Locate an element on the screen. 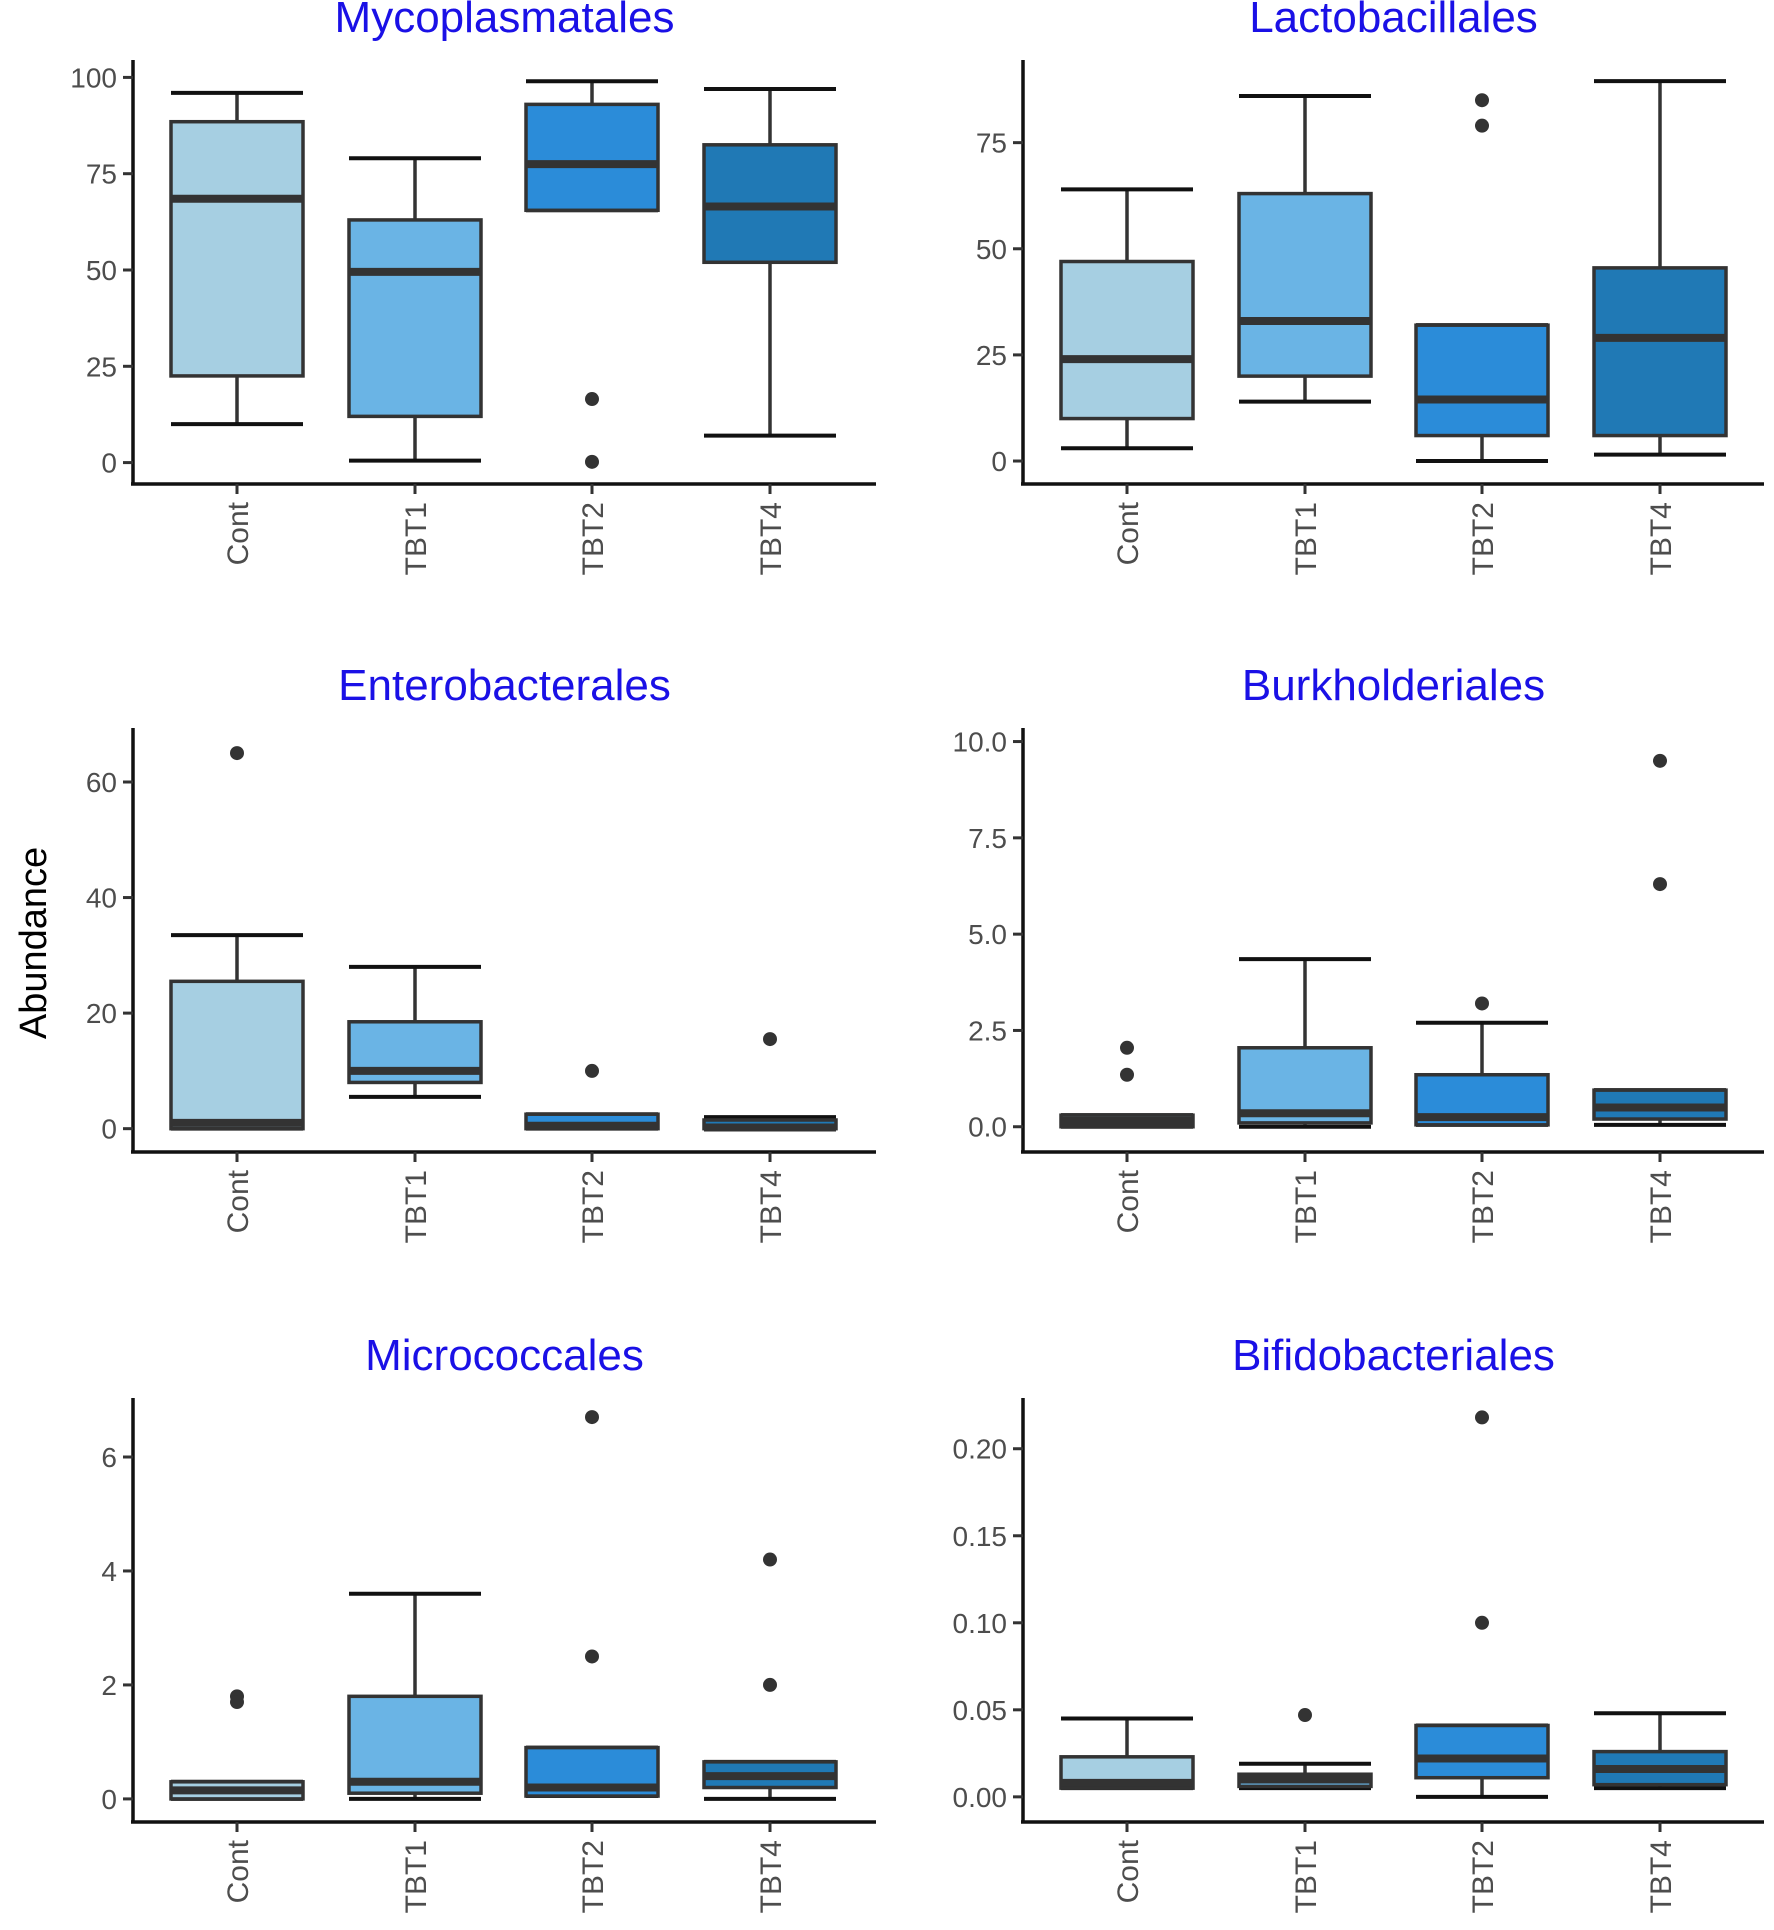  y-tick-label: 60 is located at coordinates (101, 782).